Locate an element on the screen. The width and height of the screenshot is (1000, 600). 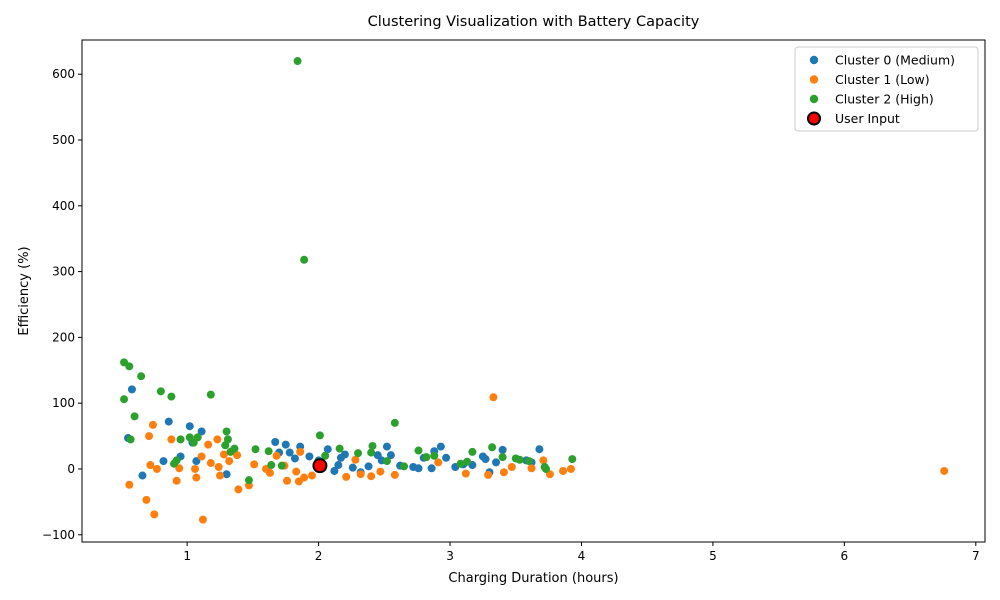
y-tick-label: 0 is located at coordinates (71, 469).